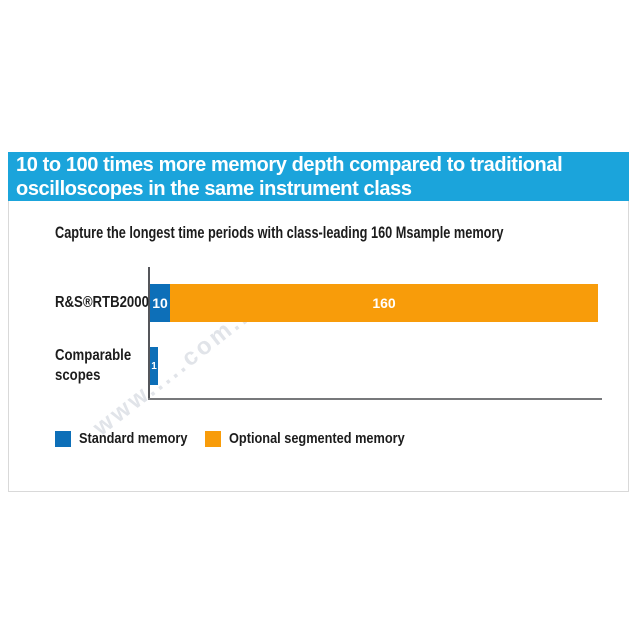 The width and height of the screenshot is (640, 640). What do you see at coordinates (63, 438) in the screenshot?
I see `legend-swatch-standard-icon` at bounding box center [63, 438].